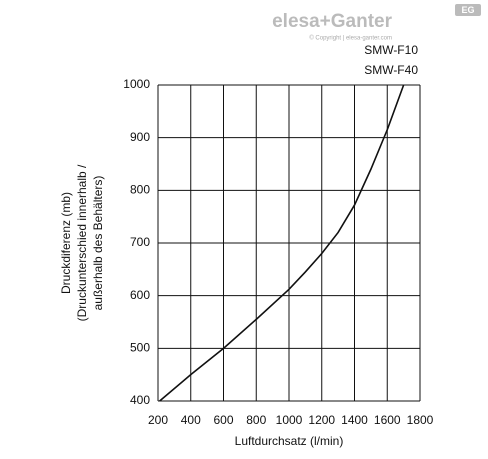 Image resolution: width=488 pixels, height=459 pixels. I want to click on x-tick-label: 1200, so click(321, 420).